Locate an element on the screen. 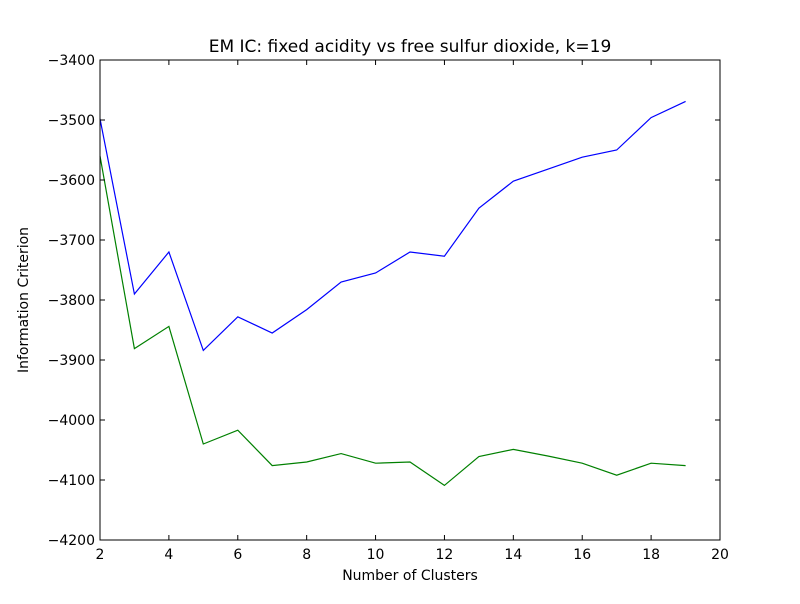 The width and height of the screenshot is (800, 604). x-tick-label: 6 is located at coordinates (237, 555).